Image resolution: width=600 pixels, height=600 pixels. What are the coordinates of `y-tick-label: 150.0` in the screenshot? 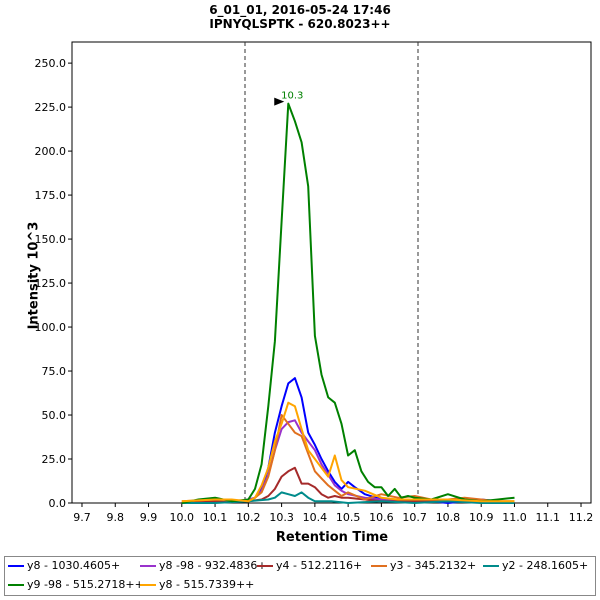 It's located at (51, 239).